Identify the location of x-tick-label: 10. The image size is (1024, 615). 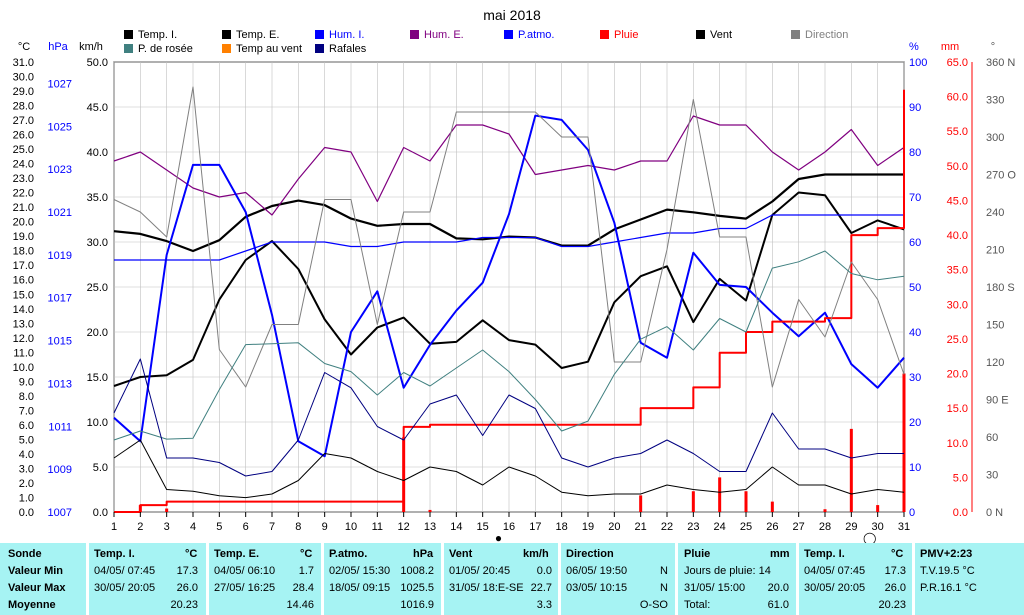
(351, 527).